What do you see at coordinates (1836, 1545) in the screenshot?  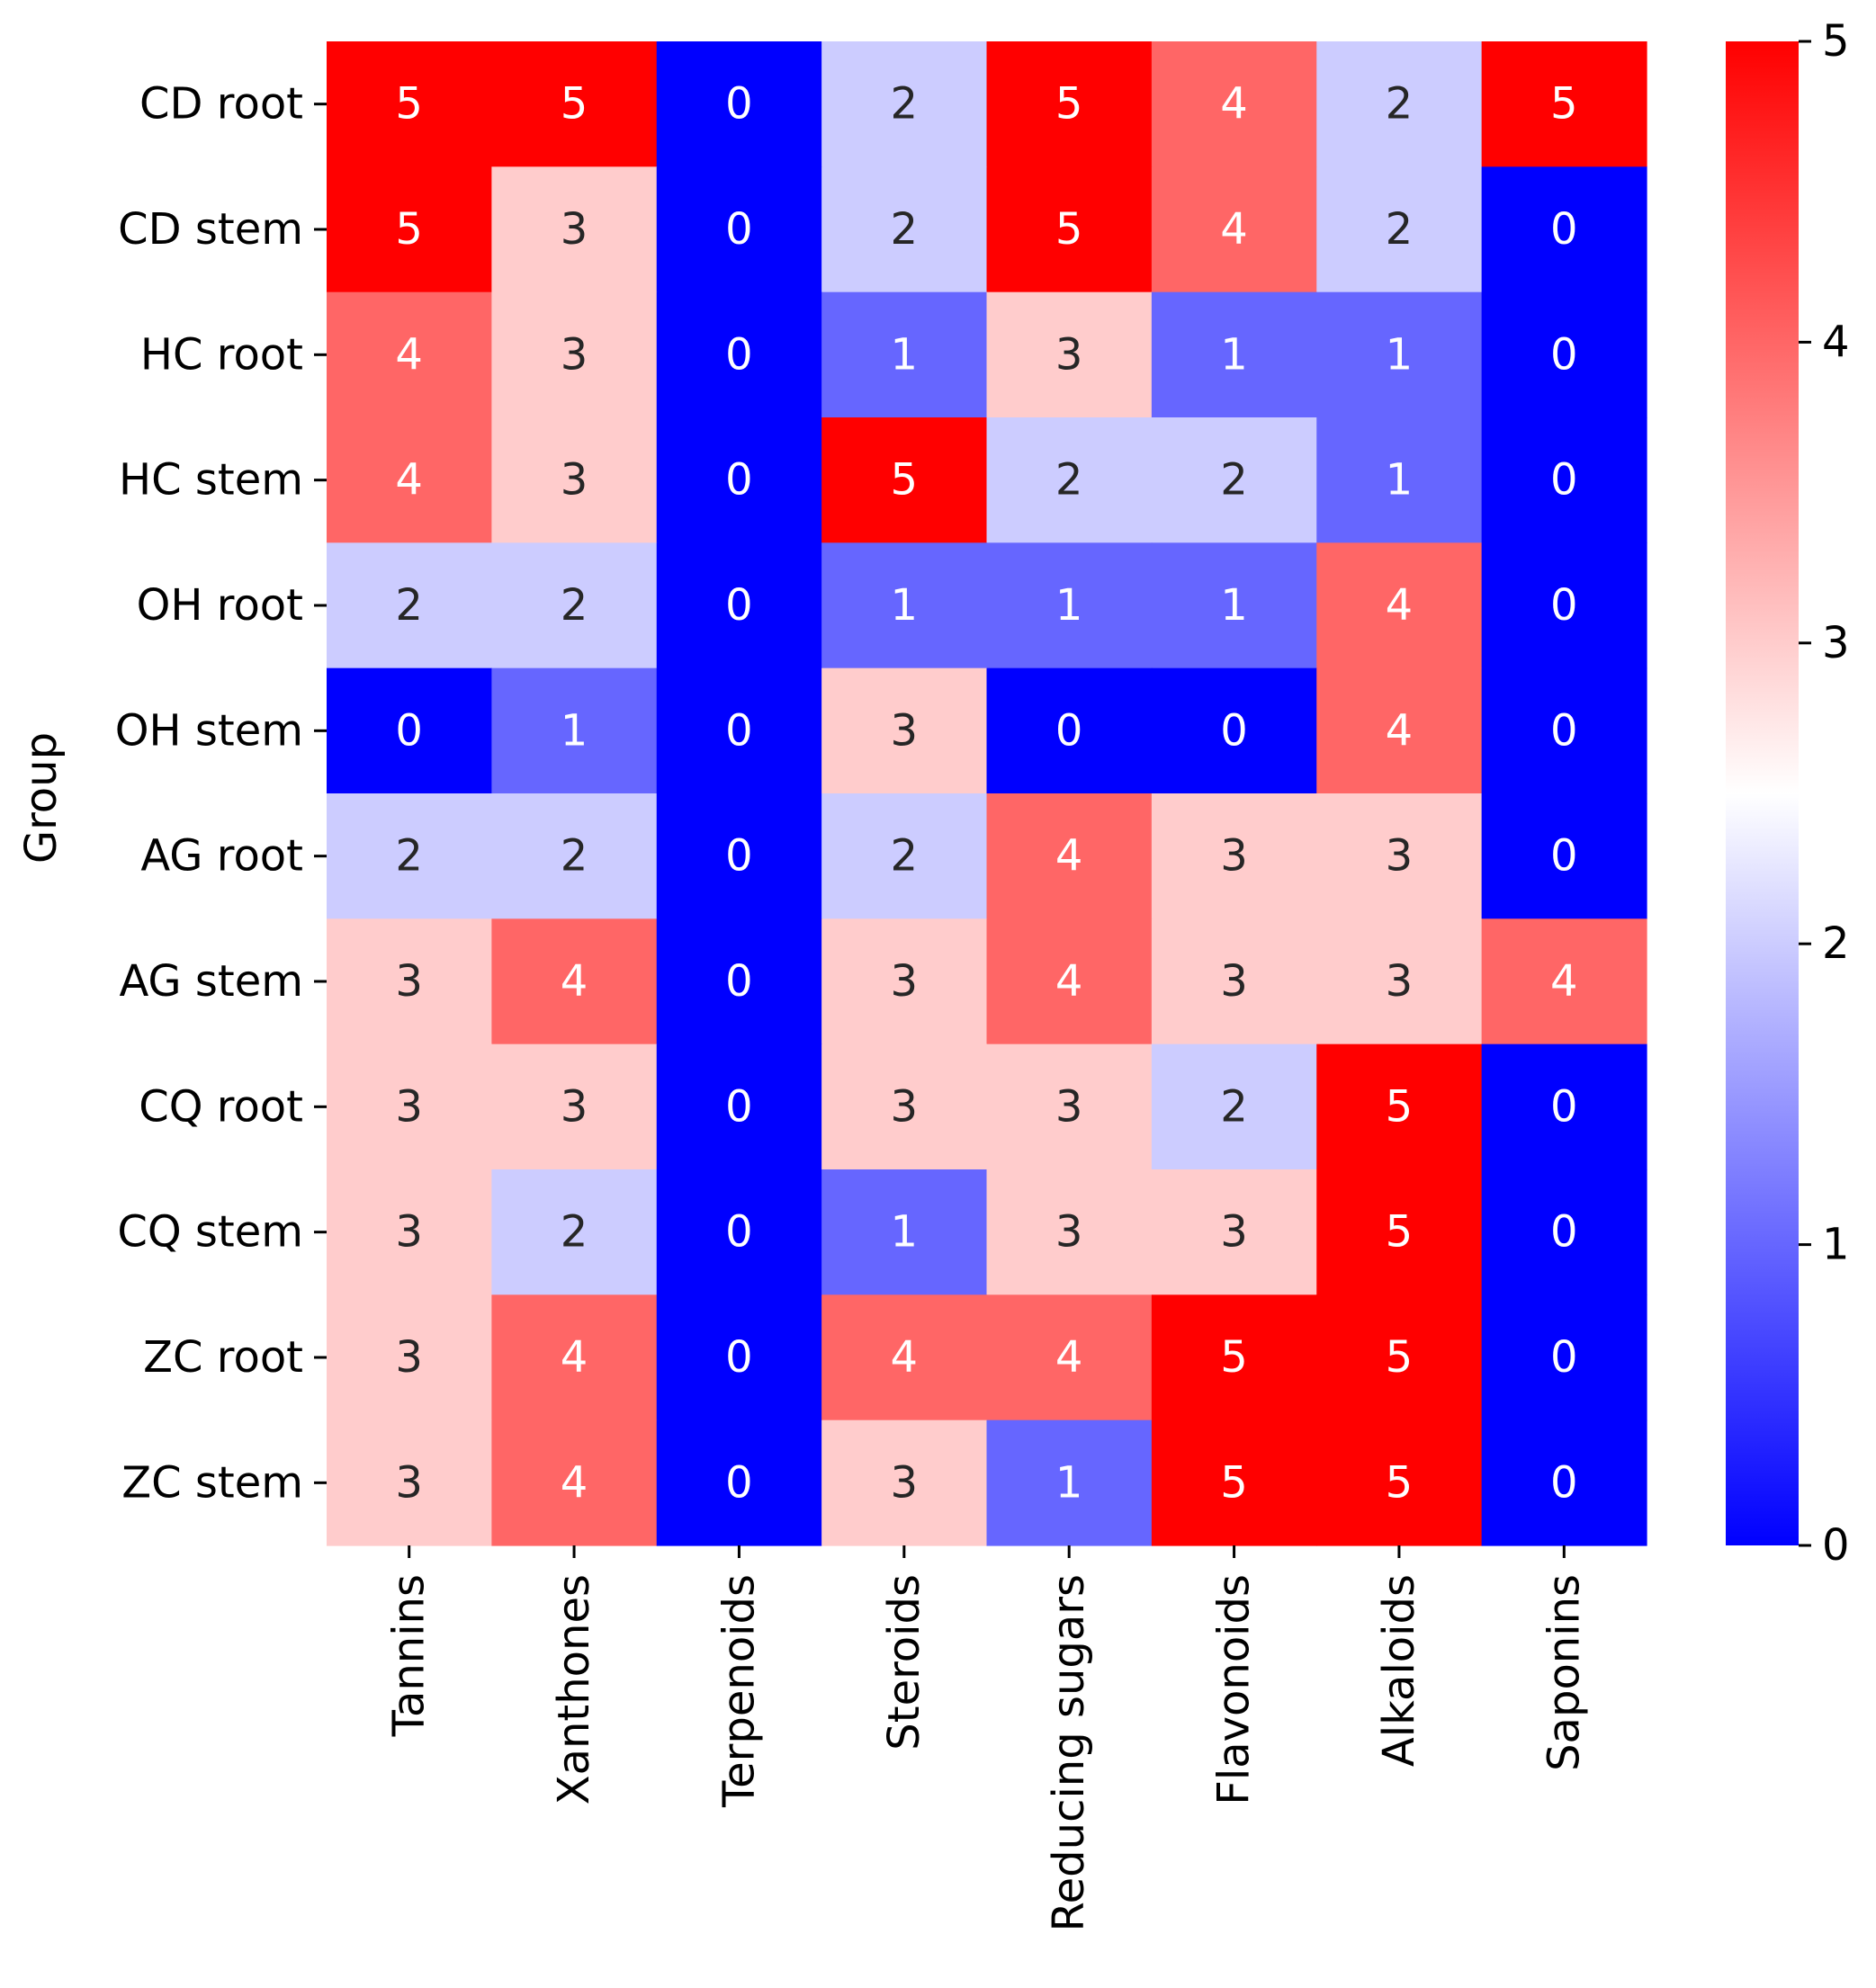 I see `colorbar-tick-label: 0` at bounding box center [1836, 1545].